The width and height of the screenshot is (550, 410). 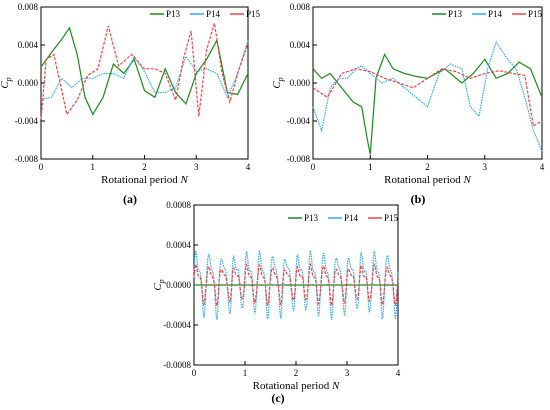 What do you see at coordinates (277, 398) in the screenshot?
I see `panel-label-c: (c)` at bounding box center [277, 398].